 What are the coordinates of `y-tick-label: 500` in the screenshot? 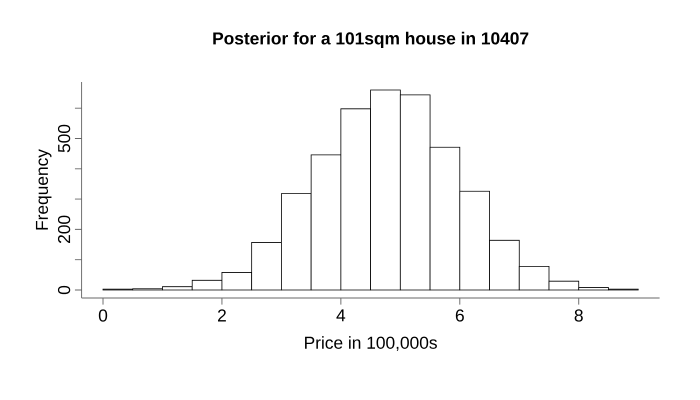 It's located at (64, 138).